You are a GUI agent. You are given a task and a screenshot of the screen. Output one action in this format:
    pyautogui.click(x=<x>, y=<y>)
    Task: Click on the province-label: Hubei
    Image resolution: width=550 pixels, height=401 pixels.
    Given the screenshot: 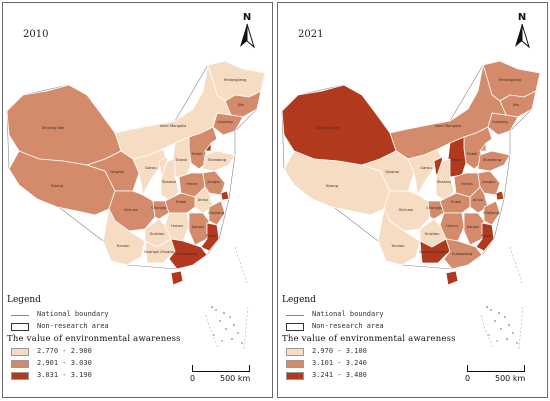 What is the action you would take?
    pyautogui.click(x=181, y=202)
    